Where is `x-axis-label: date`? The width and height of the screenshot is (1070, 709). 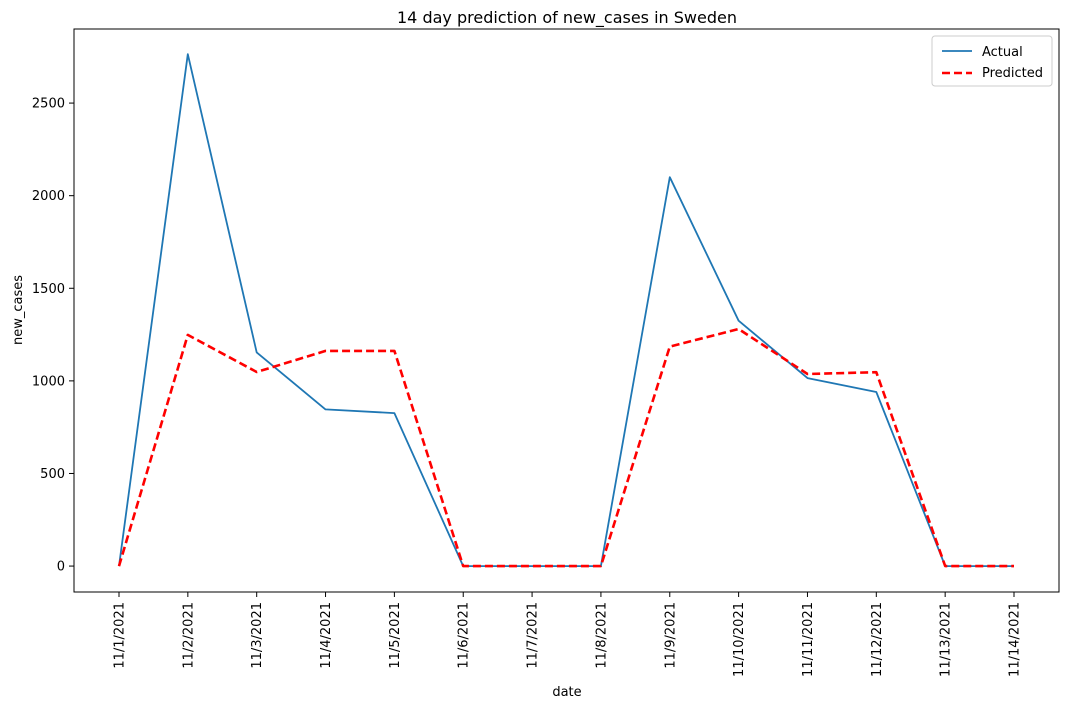
x-axis-label: date is located at coordinates (566, 692).